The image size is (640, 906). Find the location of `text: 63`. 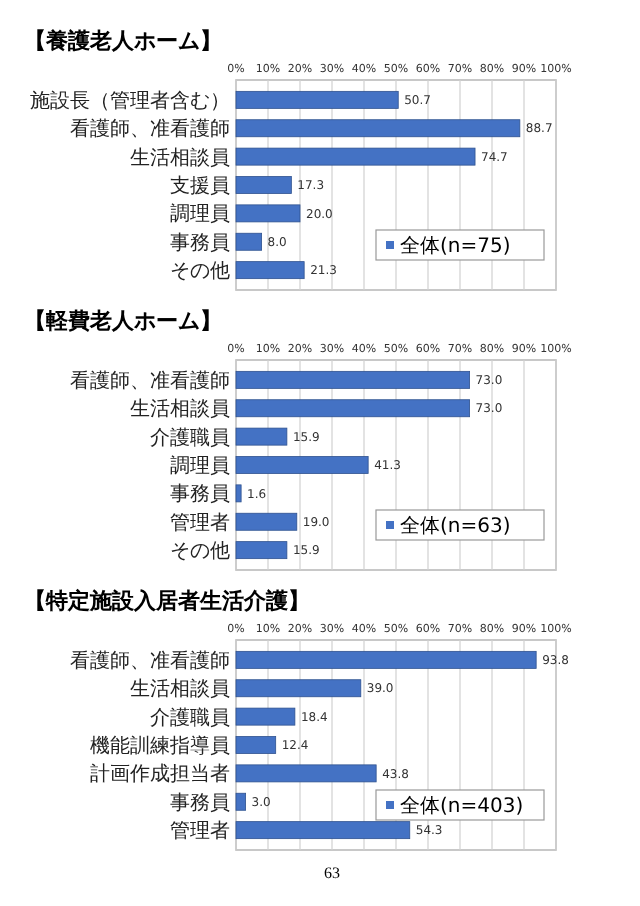

text: 63 is located at coordinates (332, 873).